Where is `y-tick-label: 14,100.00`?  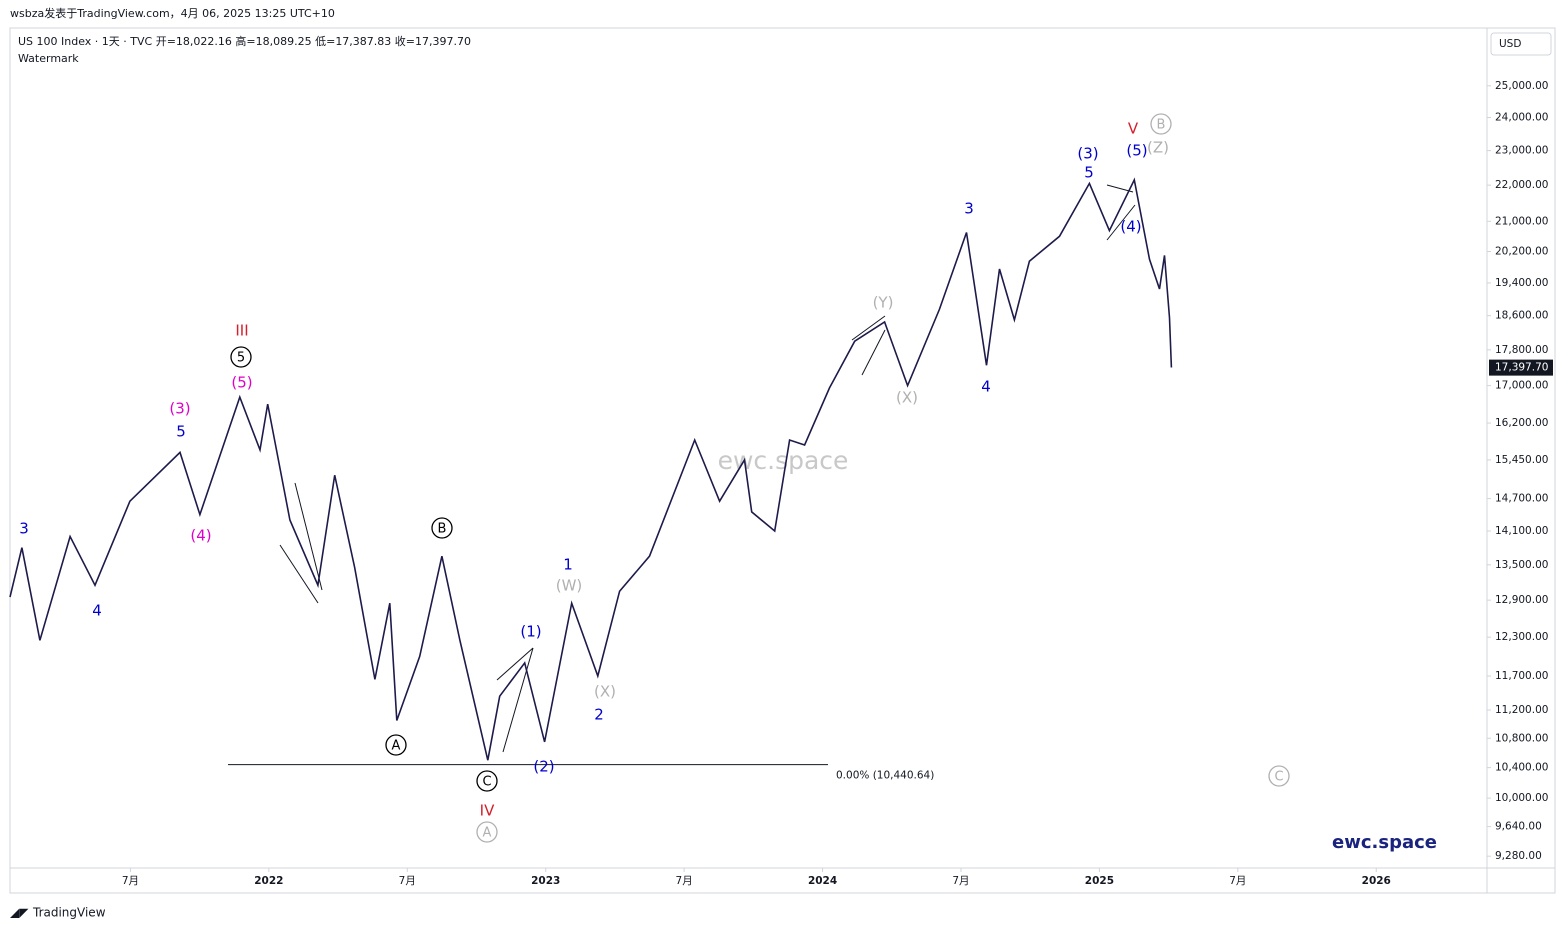 y-tick-label: 14,100.00 is located at coordinates (1521, 531).